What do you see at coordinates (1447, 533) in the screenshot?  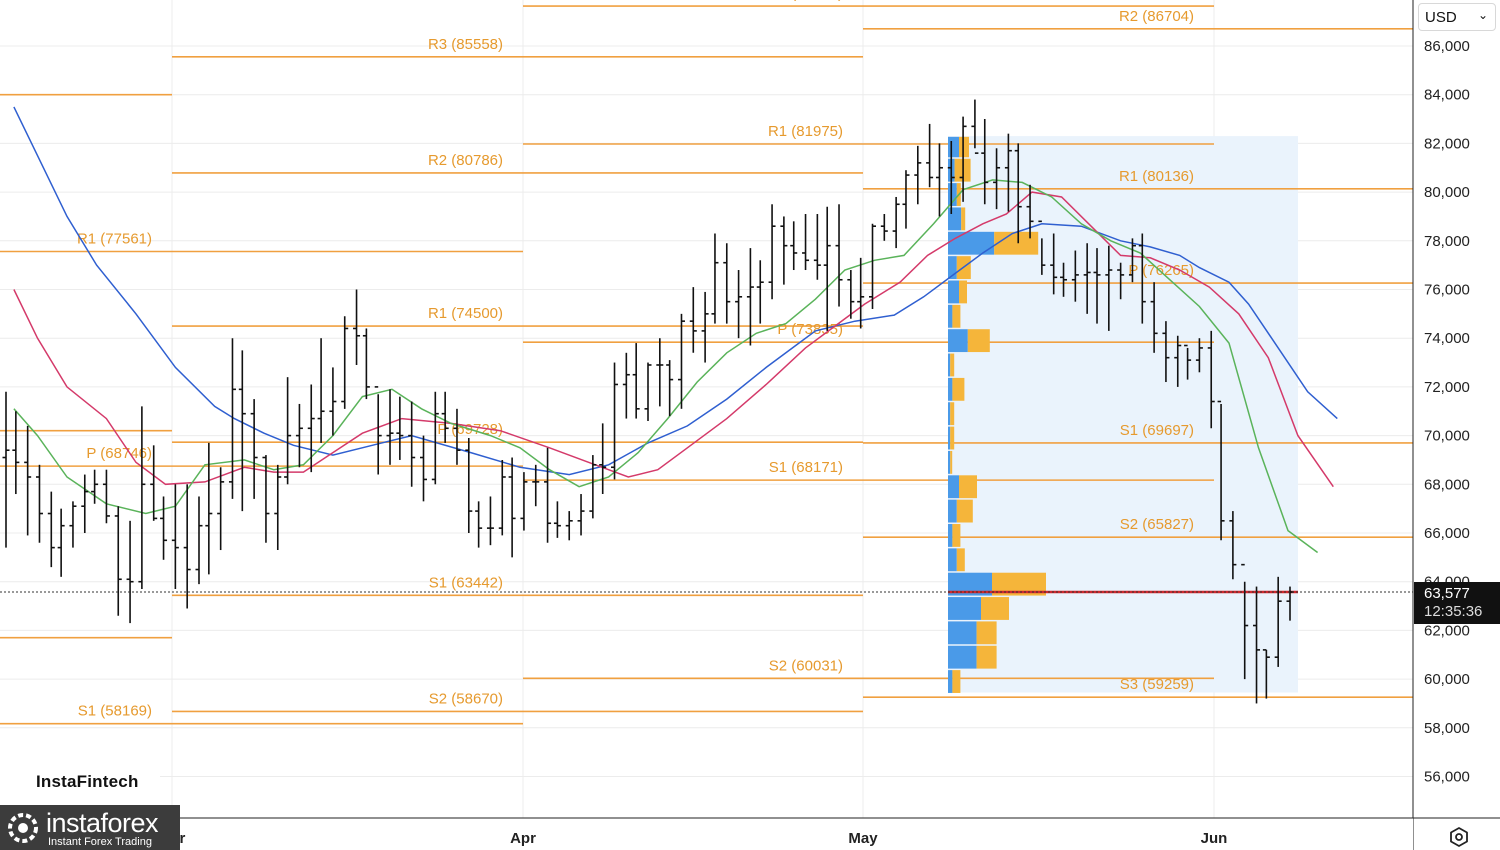 I see `price-tick-label: 66,000` at bounding box center [1447, 533].